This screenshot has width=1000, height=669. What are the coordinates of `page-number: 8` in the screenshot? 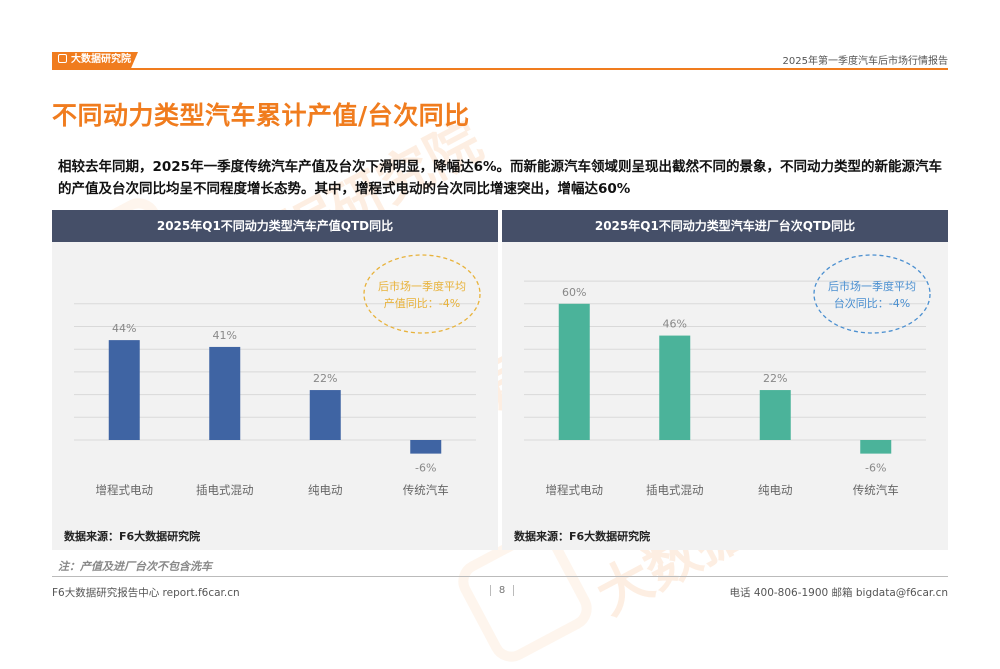 It's located at (502, 590).